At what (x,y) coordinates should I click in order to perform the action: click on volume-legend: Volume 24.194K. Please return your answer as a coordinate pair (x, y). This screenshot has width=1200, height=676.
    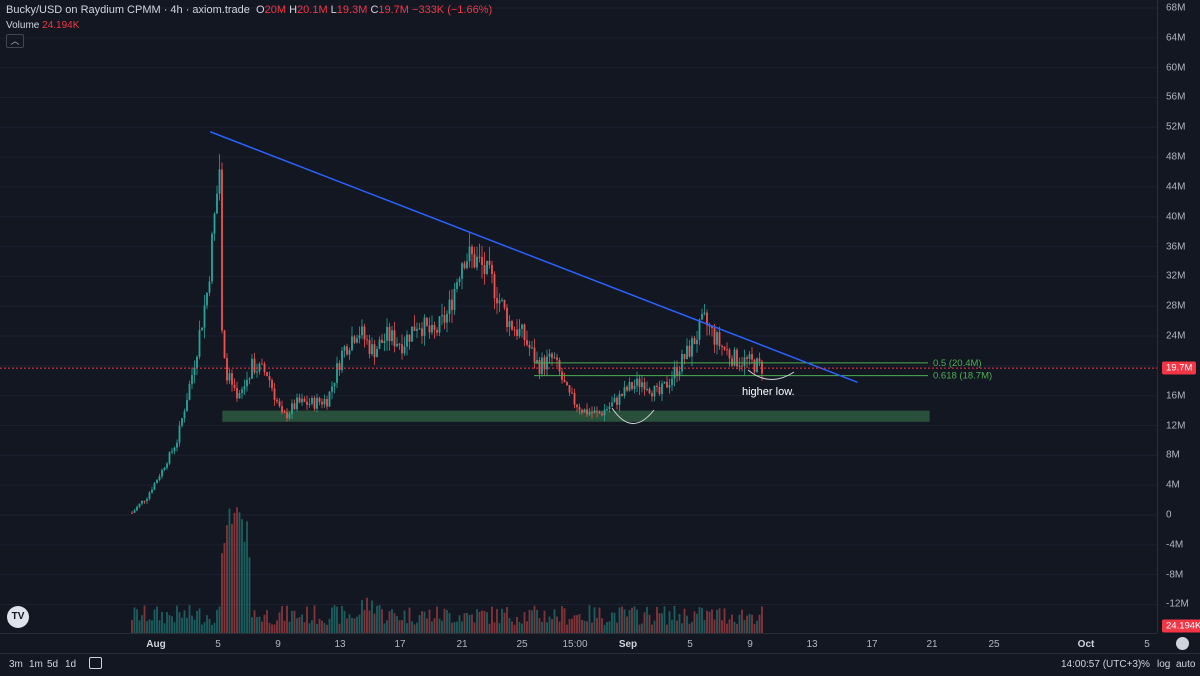
    Looking at the image, I should click on (43, 25).